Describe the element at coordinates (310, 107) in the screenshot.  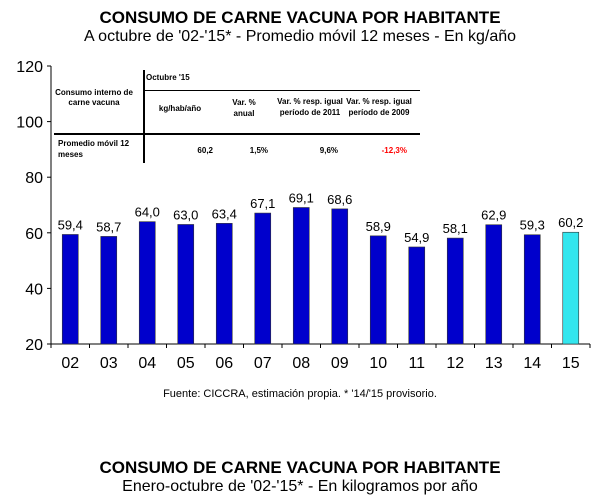
I see `table-col-2: Var. % resp. igual período de 2011` at that location.